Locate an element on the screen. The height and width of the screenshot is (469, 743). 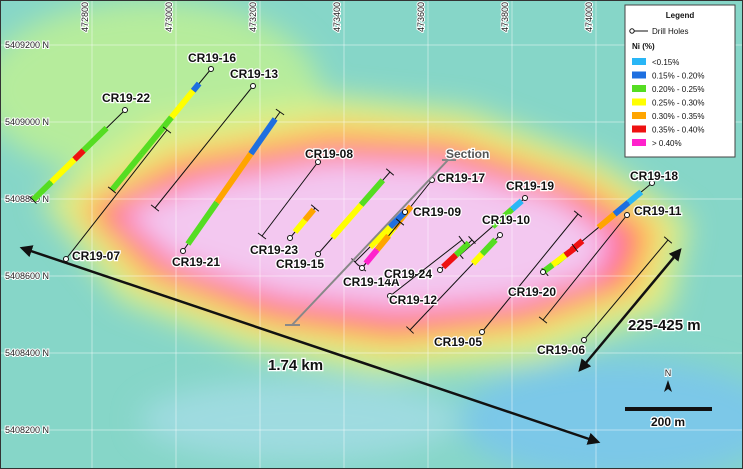
drill-hole-label: CR19-16 is located at coordinates (212, 58).